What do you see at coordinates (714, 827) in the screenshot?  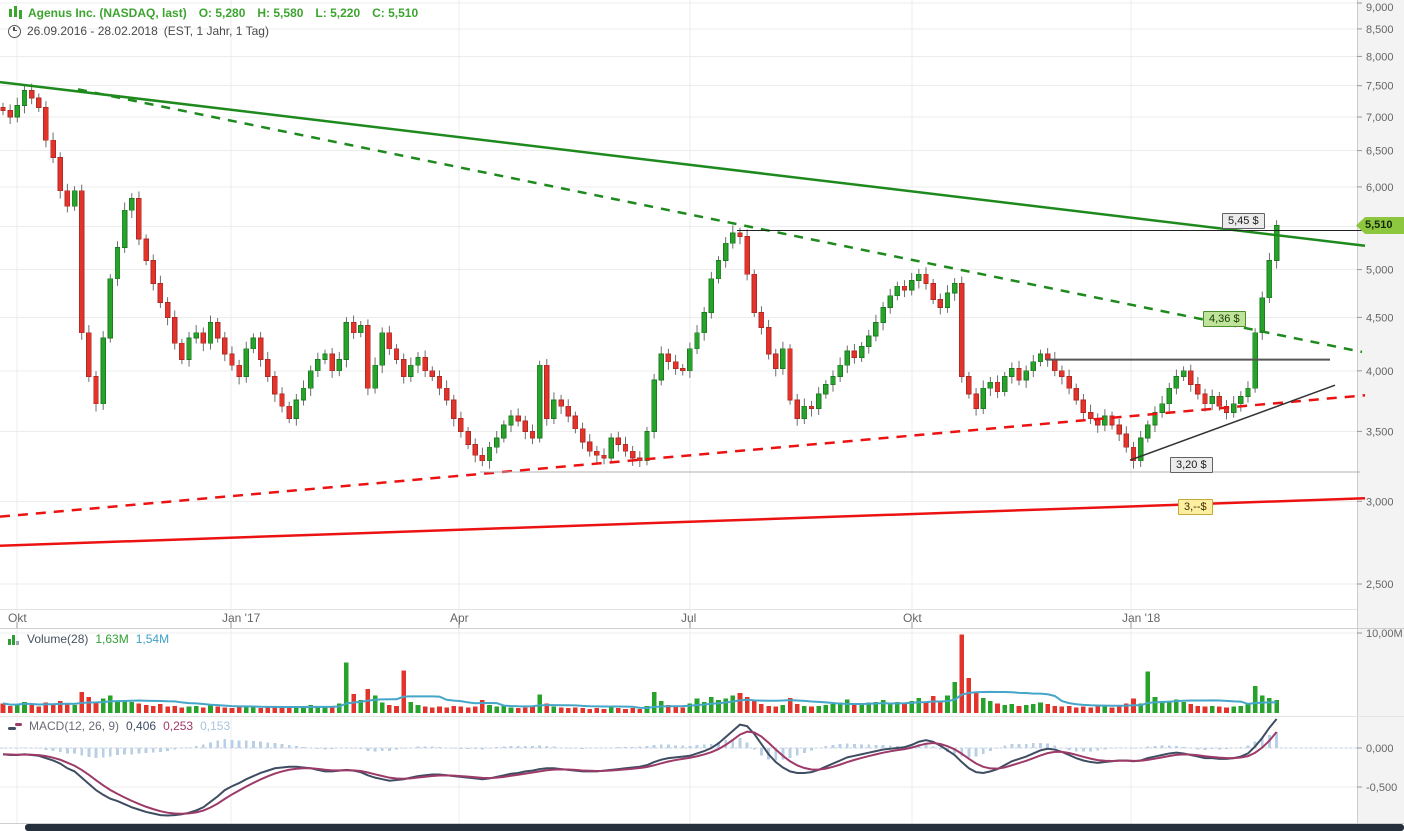 I see `chart-scrollbar` at bounding box center [714, 827].